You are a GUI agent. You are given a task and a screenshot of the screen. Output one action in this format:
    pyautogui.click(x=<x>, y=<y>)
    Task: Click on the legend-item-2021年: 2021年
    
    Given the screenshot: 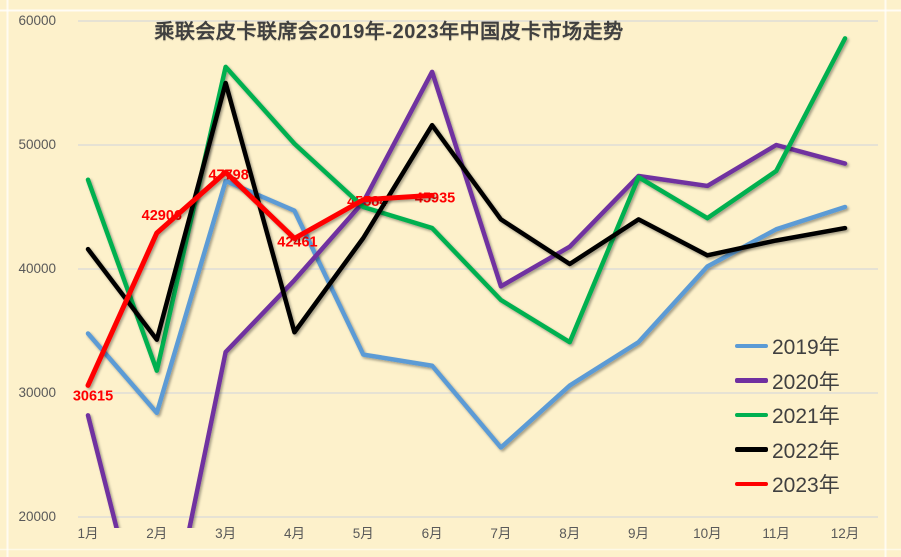 What is the action you would take?
    pyautogui.click(x=810, y=415)
    